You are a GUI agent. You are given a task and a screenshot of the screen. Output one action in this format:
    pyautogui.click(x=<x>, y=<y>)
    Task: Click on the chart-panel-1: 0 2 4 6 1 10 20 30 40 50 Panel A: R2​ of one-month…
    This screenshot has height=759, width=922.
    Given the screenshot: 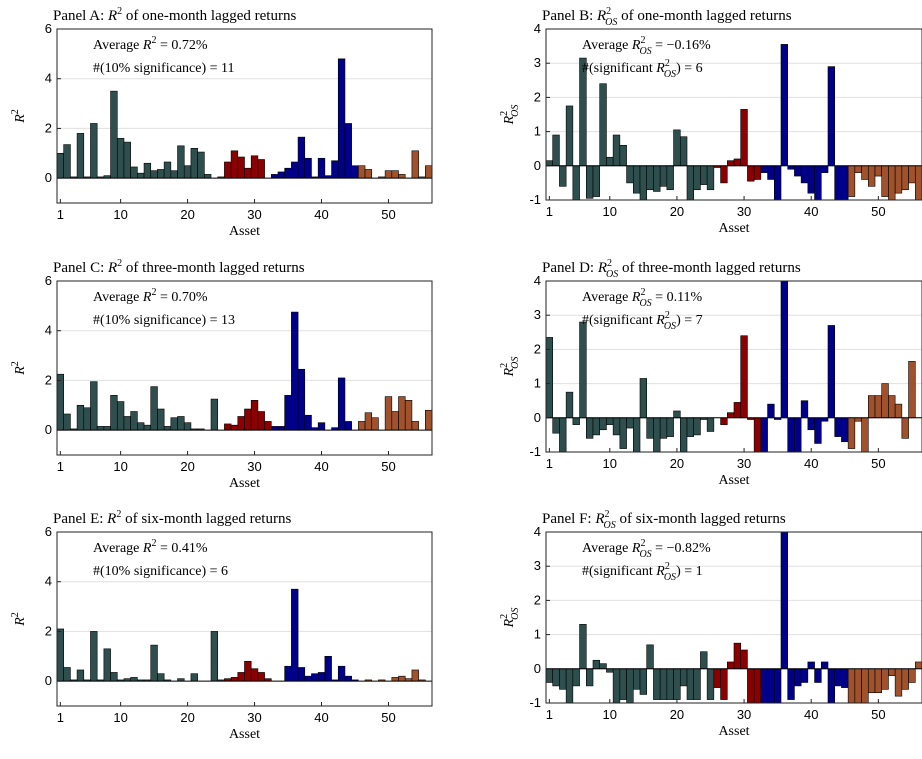 What is the action you would take?
    pyautogui.click(x=221, y=122)
    